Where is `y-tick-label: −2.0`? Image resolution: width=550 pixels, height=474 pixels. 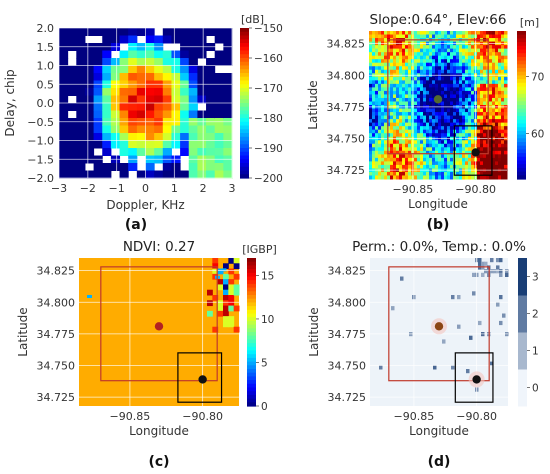 y-tick-label: −2.0 is located at coordinates (40, 178).